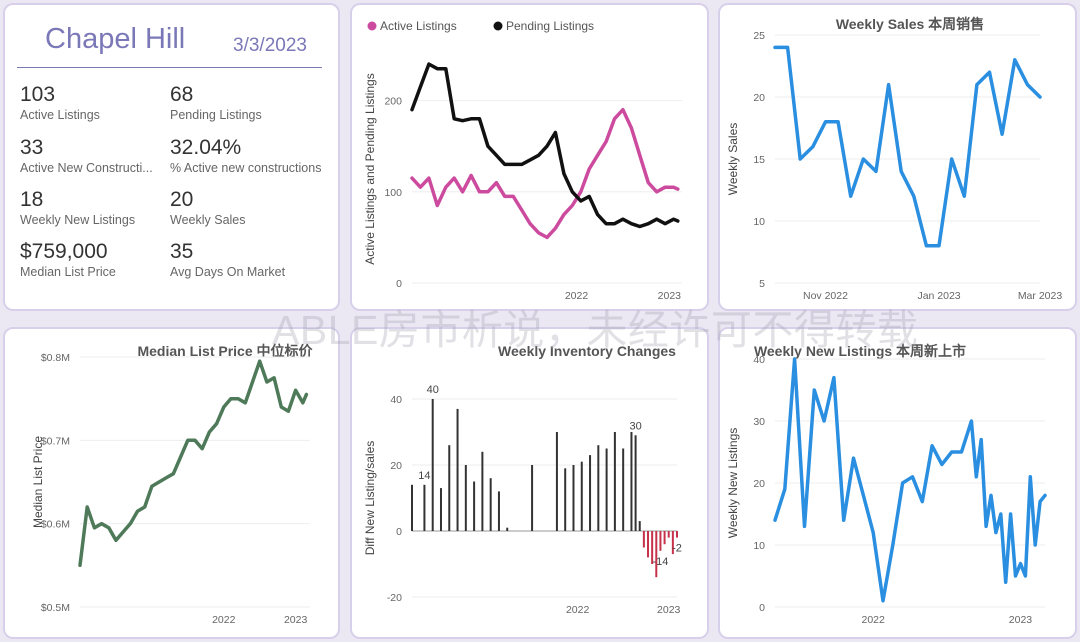 The image size is (1080, 642). What do you see at coordinates (762, 608) in the screenshot?
I see `y-tick-label: 0` at bounding box center [762, 608].